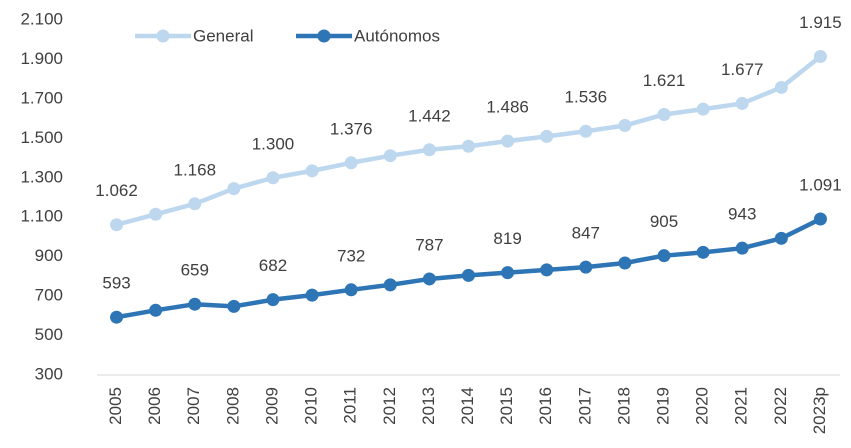 The height and width of the screenshot is (448, 851). What do you see at coordinates (506, 406) in the screenshot?
I see `x-tick-label: 2015` at bounding box center [506, 406].